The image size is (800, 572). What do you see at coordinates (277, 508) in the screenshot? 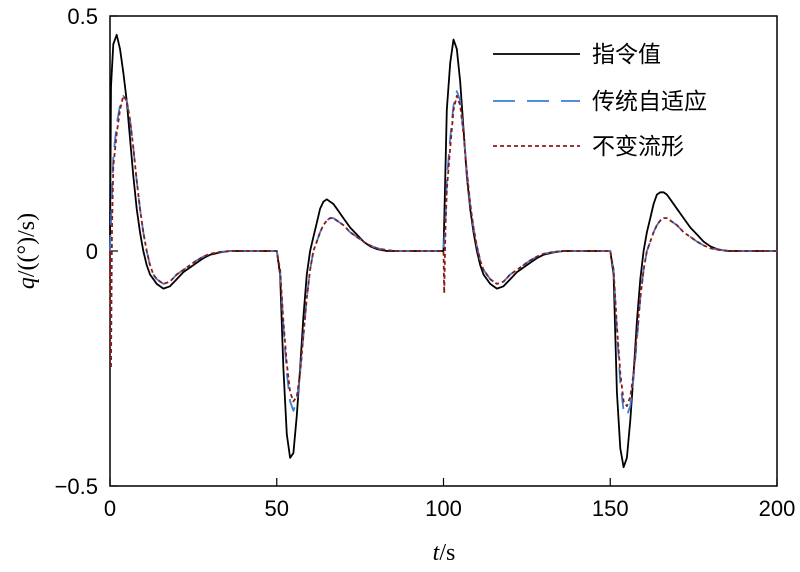
I see `x-tick-label: 50` at bounding box center [277, 508].